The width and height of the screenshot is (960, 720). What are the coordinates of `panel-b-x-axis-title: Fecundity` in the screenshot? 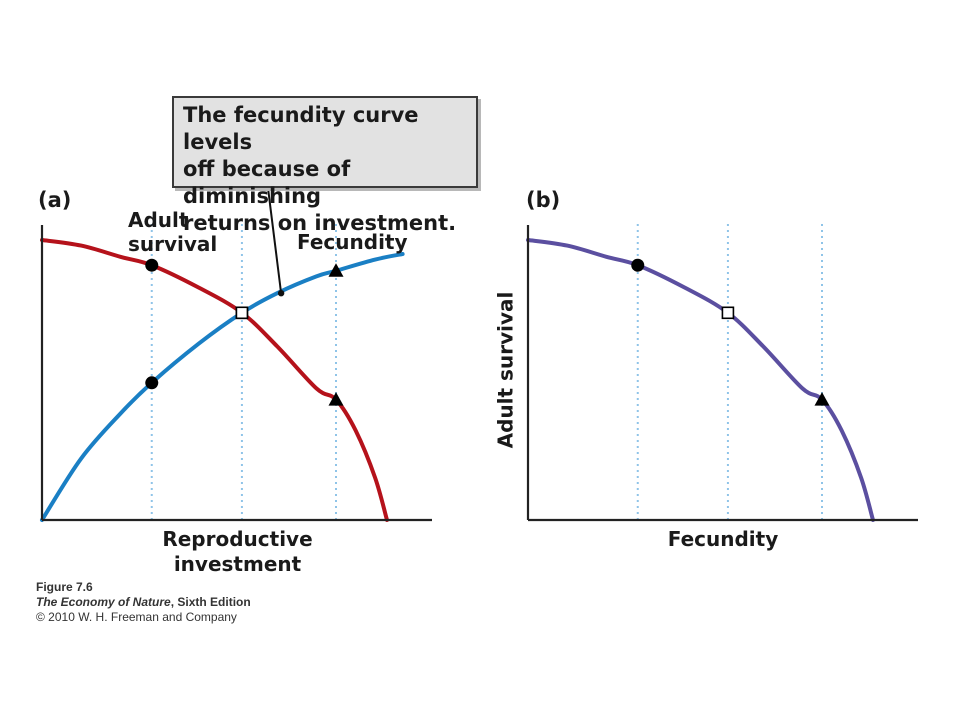 It's located at (723, 539).